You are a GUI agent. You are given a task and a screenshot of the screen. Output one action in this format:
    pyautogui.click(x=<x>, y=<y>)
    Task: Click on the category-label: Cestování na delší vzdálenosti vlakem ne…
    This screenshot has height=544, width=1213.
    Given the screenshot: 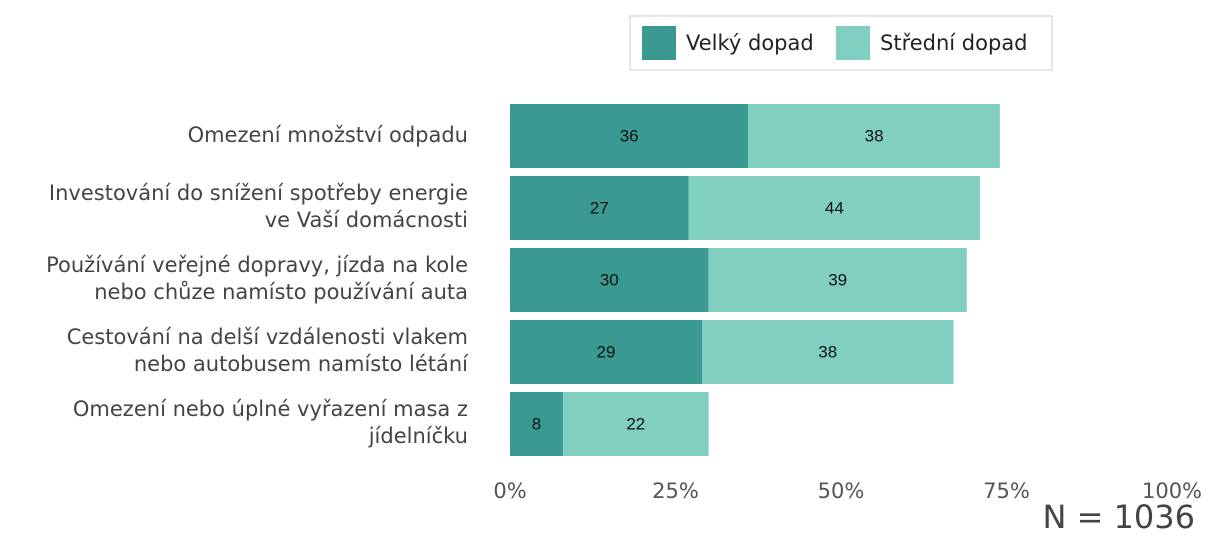 What is the action you would take?
    pyautogui.click(x=267, y=350)
    